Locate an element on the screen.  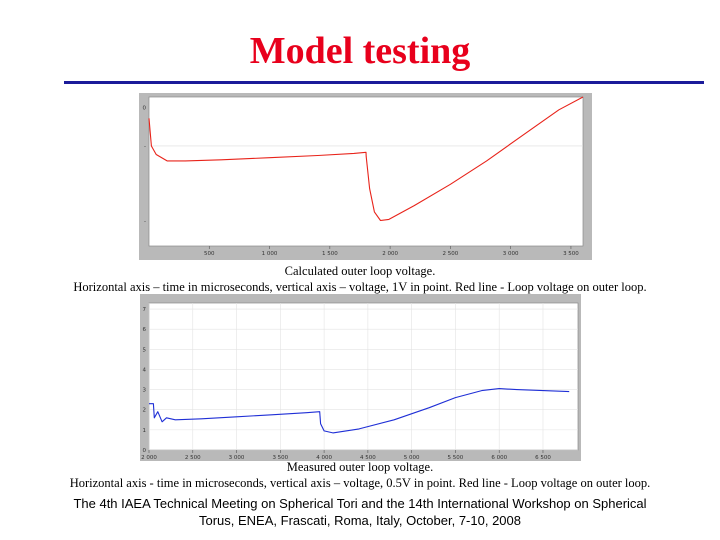
calc-x-tick-label: 2 000 is located at coordinates (390, 254).